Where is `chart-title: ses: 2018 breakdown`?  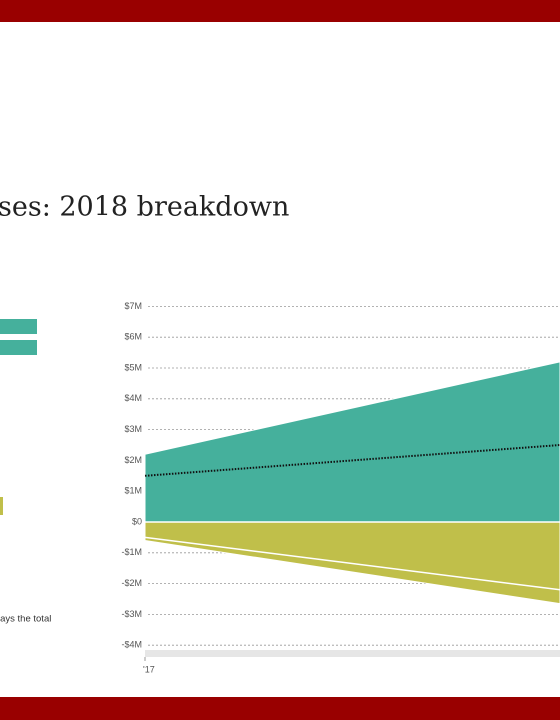
chart-title: ses: 2018 breakdown is located at coordinates (144, 207).